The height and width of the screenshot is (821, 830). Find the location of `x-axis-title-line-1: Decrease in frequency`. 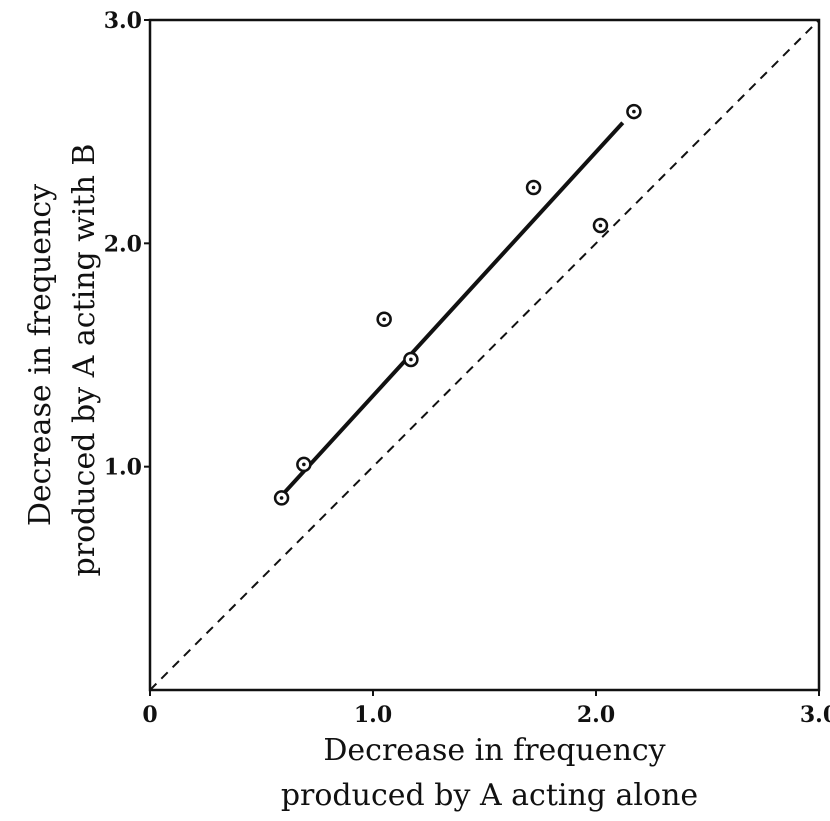

x-axis-title-line-1: Decrease in frequency is located at coordinates (494, 750).